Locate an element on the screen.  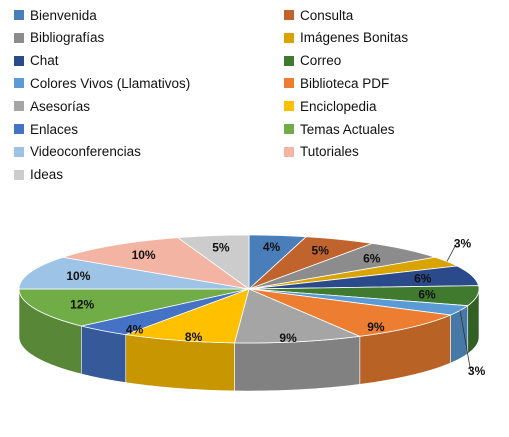
data-label: 12% is located at coordinates (82, 305).